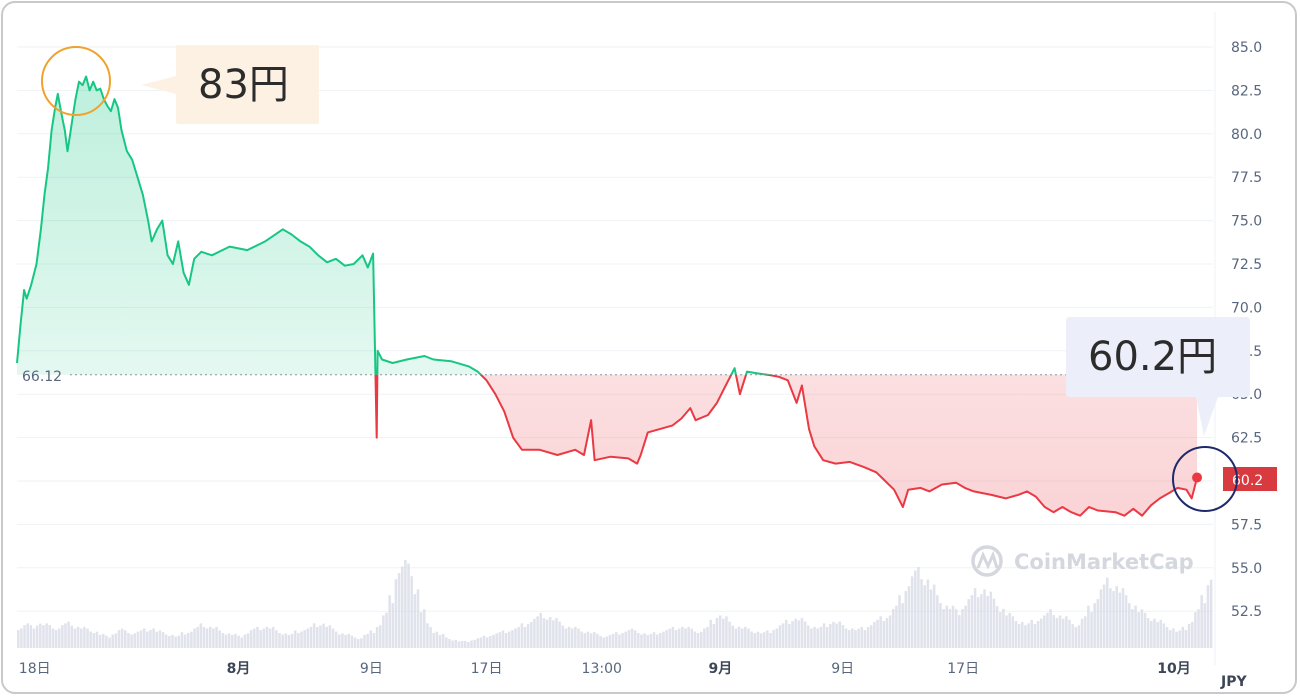  Describe the element at coordinates (963, 669) in the screenshot. I see `x-tick-label: 17日` at that location.